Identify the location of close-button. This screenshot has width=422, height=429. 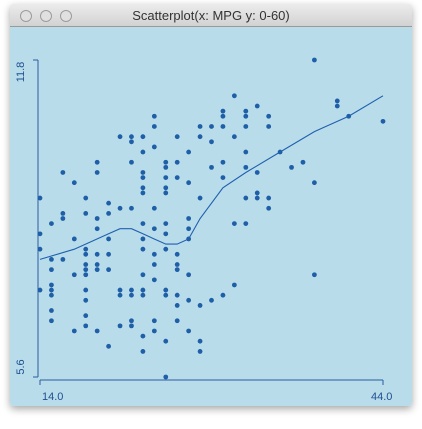
(26, 16).